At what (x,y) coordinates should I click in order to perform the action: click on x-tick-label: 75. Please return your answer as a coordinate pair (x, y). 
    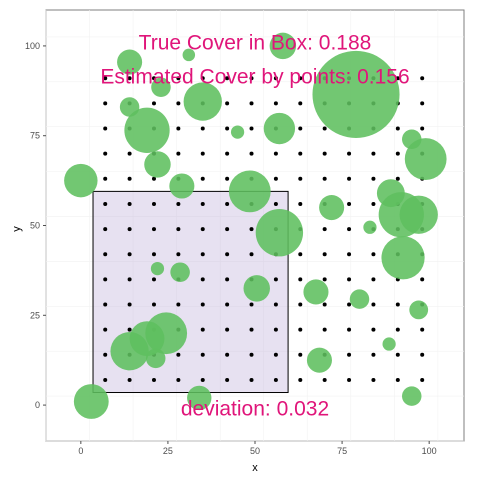
    Looking at the image, I should click on (342, 451).